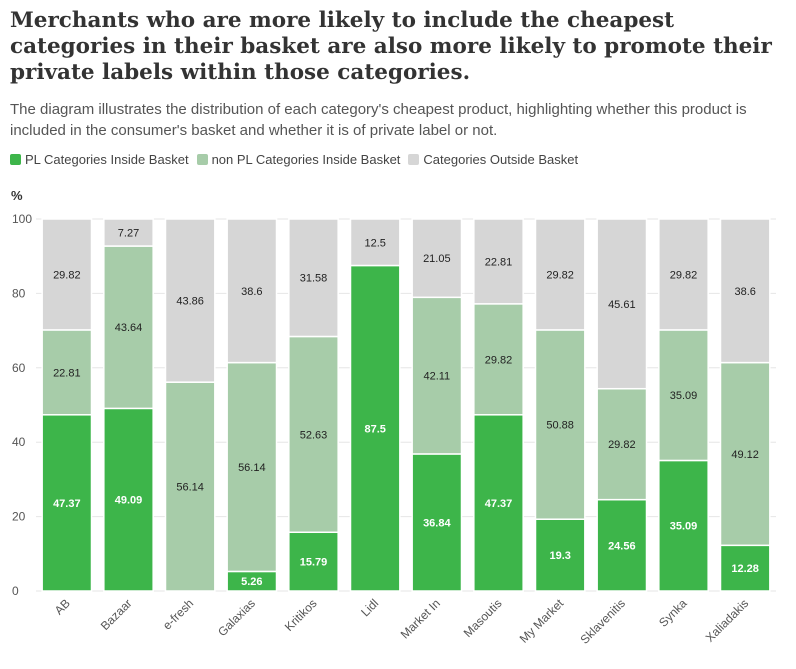 This screenshot has height=669, width=796. Describe the element at coordinates (15, 159) in the screenshot. I see `legend-swatch-pl` at that location.